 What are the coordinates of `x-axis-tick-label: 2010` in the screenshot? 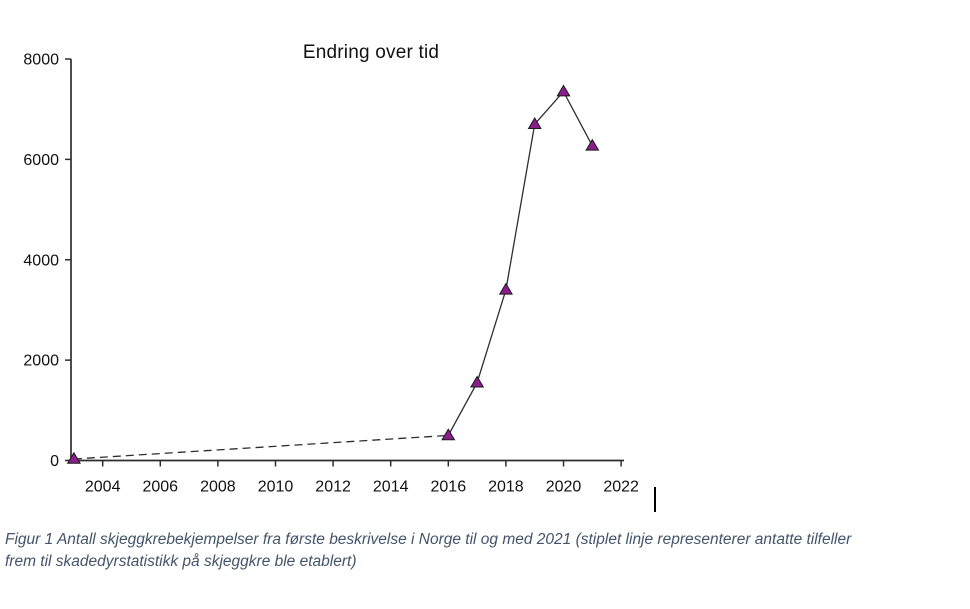 It's located at (276, 487).